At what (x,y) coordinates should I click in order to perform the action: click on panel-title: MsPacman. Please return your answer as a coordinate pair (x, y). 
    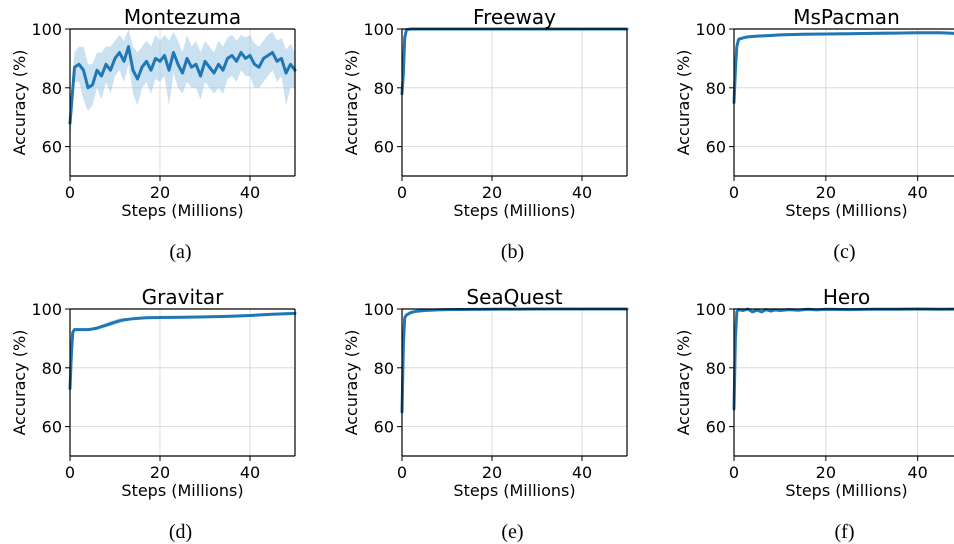
    Looking at the image, I should click on (846, 17).